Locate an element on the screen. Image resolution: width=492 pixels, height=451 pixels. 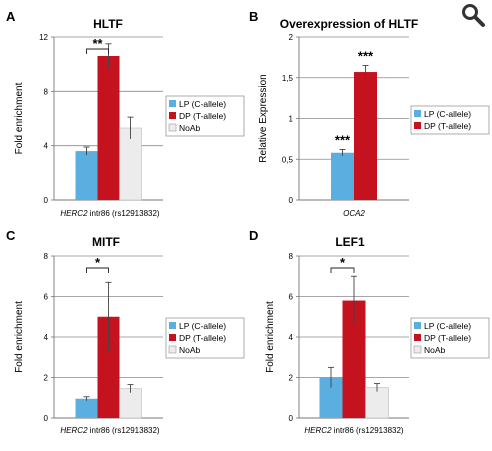
panel-letter: A is located at coordinates (11, 16).